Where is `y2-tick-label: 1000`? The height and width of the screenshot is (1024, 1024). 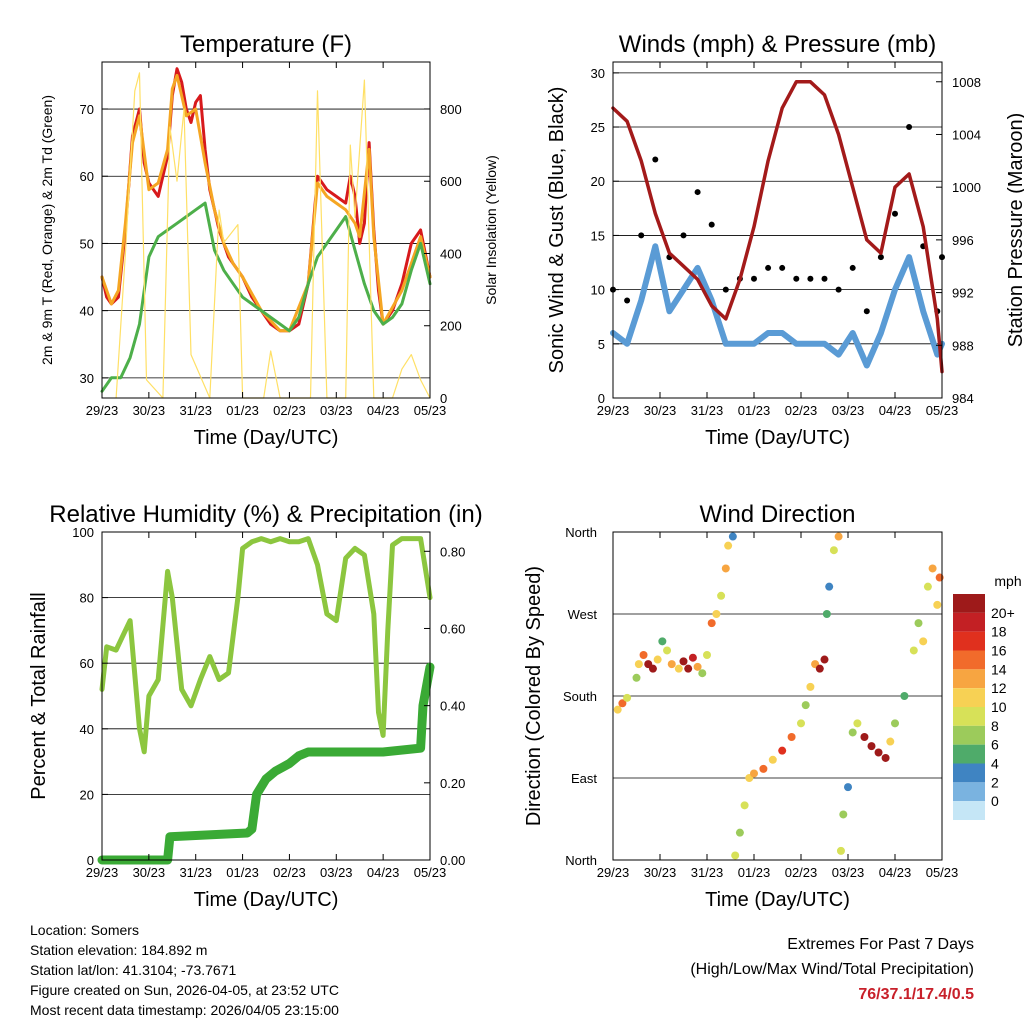 y2-tick-label: 1000 is located at coordinates (966, 187).